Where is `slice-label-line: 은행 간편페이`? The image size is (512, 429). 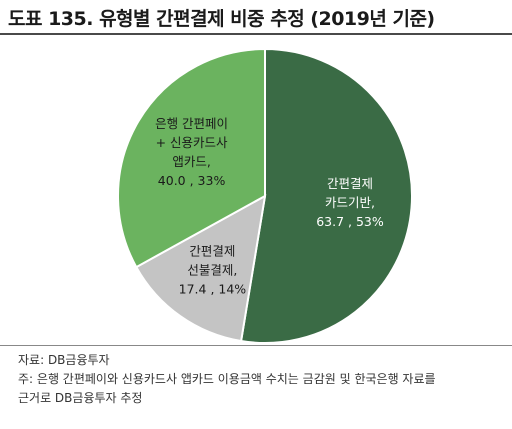
slice-label-line: 은행 간편페이 is located at coordinates (191, 123).